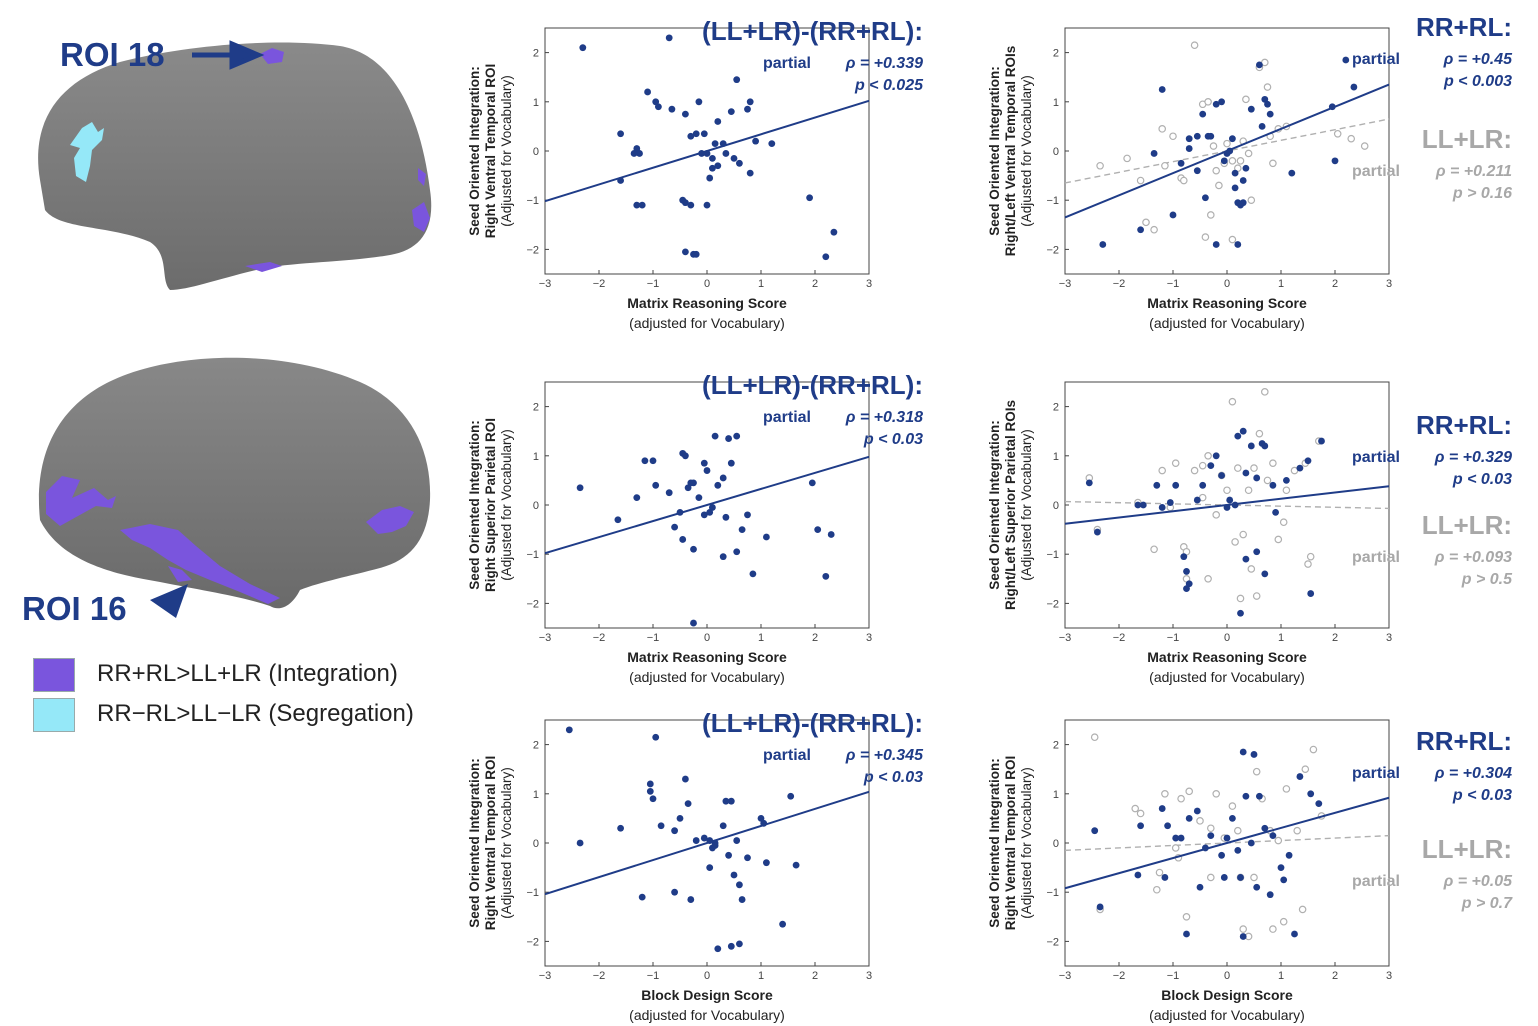  I want to click on annotation-stat: ρ = +0.093, so click(1473, 557).